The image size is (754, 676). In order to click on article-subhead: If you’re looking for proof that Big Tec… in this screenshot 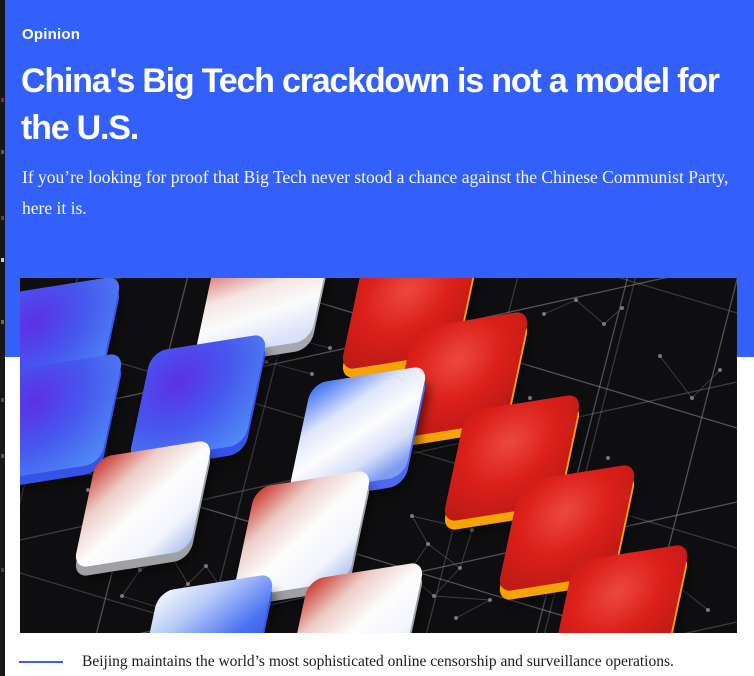, I will do `click(375, 192)`.